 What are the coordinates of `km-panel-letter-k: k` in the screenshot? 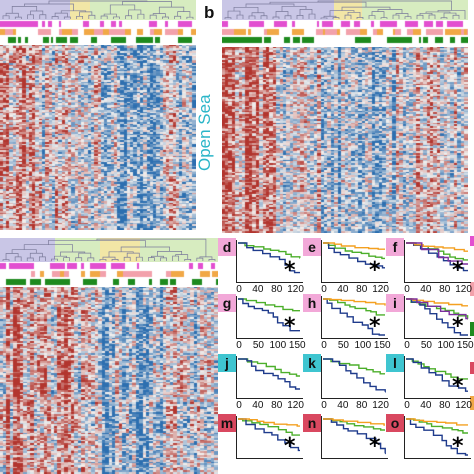 It's located at (312, 363).